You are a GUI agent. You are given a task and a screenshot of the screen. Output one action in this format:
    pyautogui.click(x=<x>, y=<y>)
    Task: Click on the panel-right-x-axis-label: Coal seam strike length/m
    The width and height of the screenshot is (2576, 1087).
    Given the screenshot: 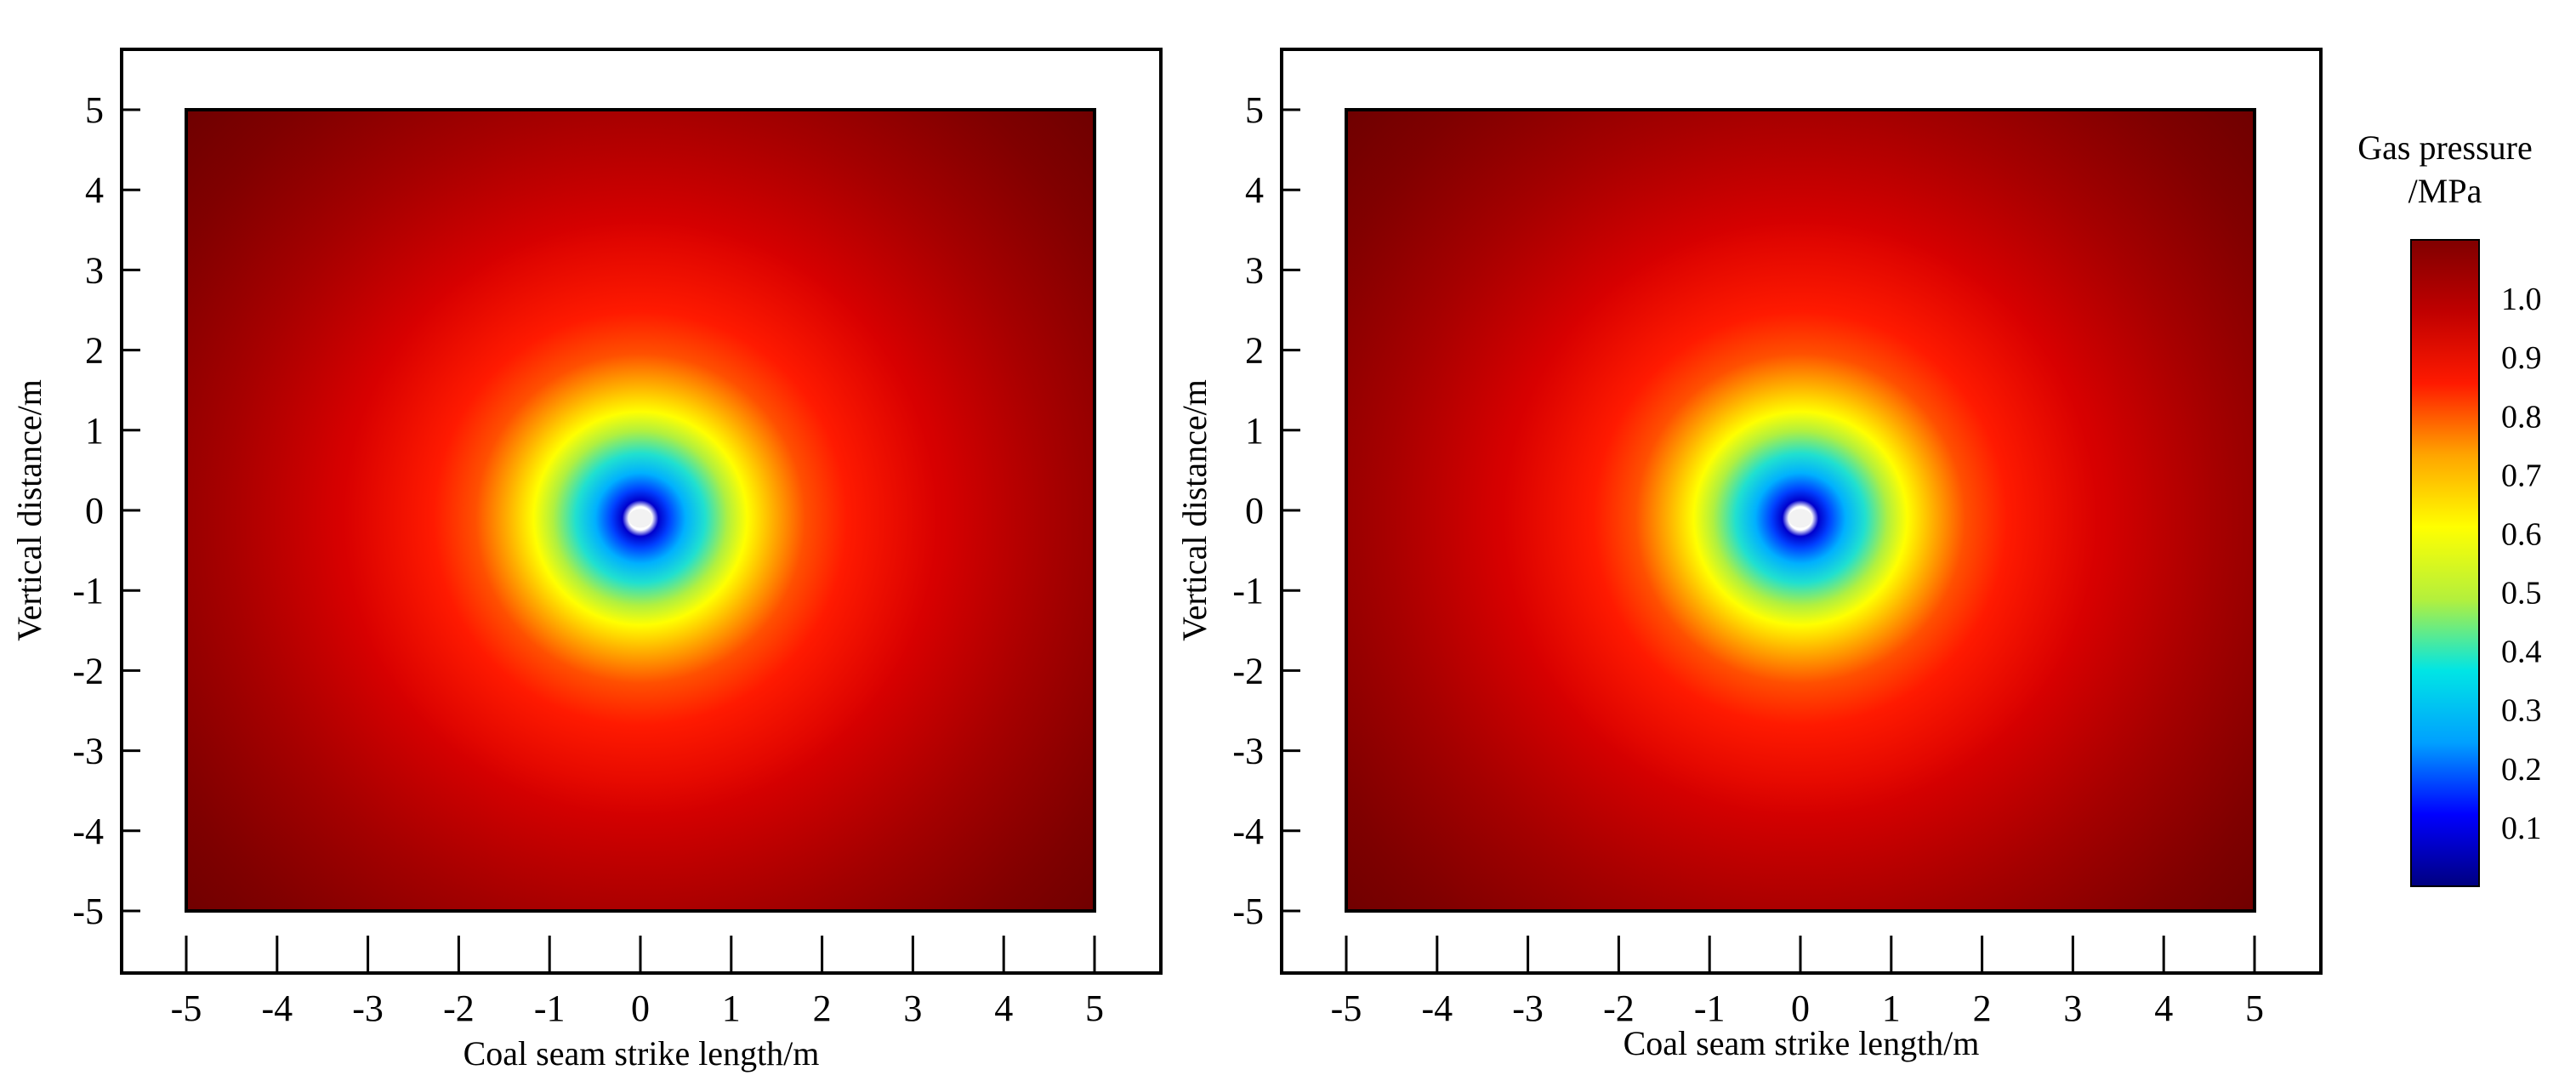 What is the action you would take?
    pyautogui.click(x=1802, y=1043)
    